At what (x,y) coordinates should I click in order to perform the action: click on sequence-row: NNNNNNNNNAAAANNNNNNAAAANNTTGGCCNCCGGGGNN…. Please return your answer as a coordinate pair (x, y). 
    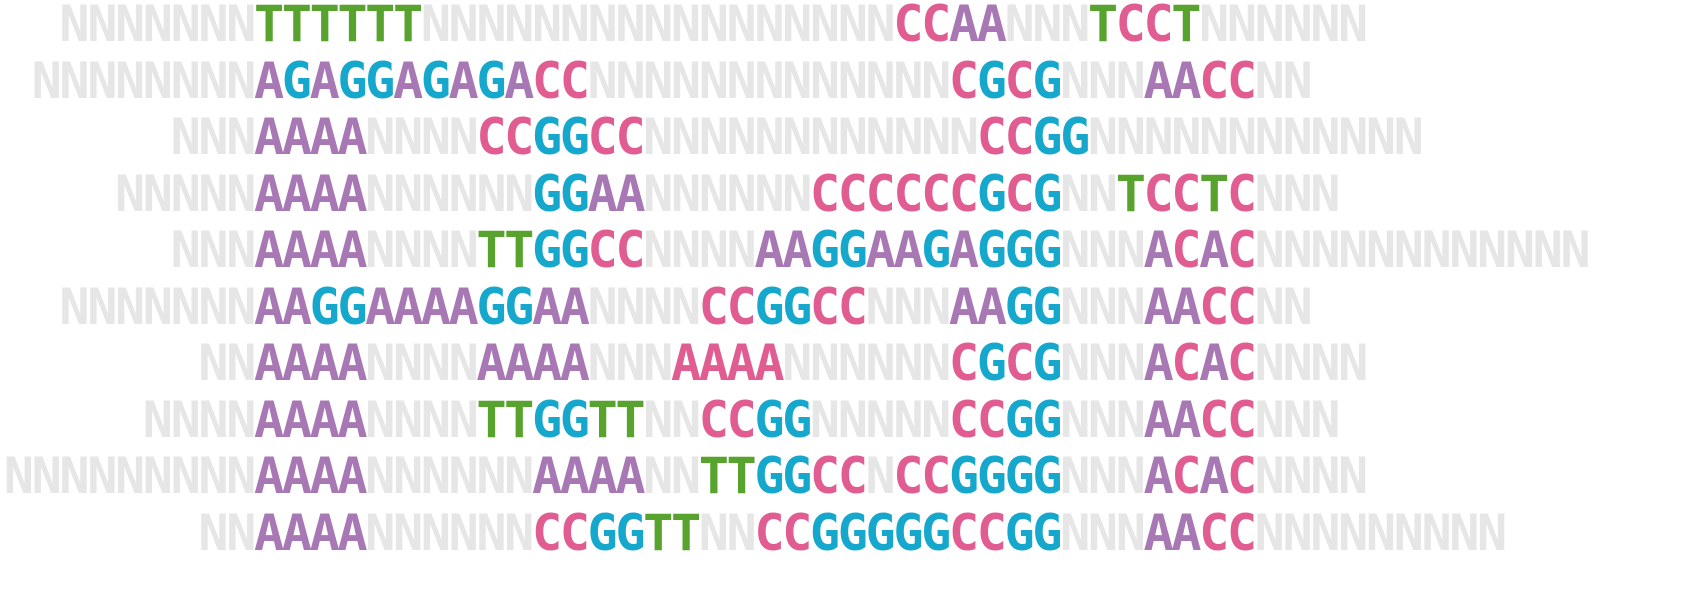
    Looking at the image, I should click on (686, 475).